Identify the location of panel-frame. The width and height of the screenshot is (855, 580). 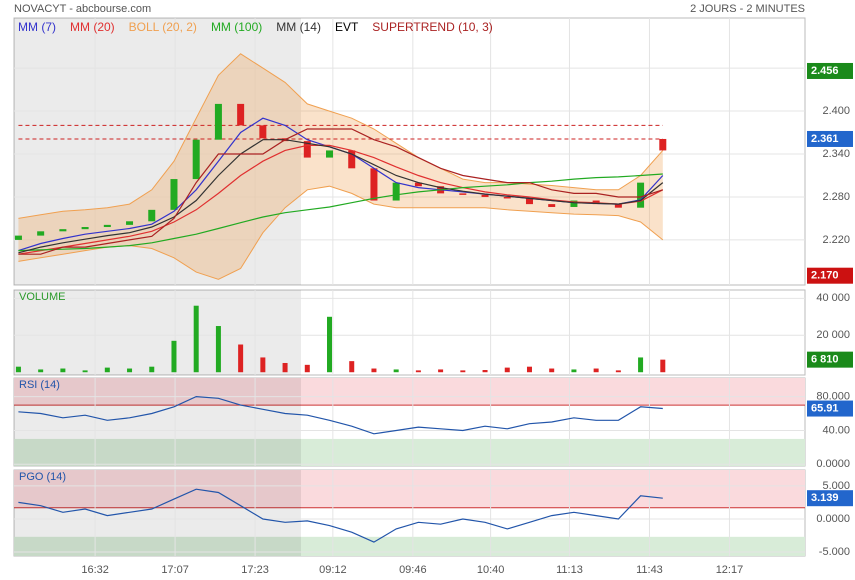
(409, 332).